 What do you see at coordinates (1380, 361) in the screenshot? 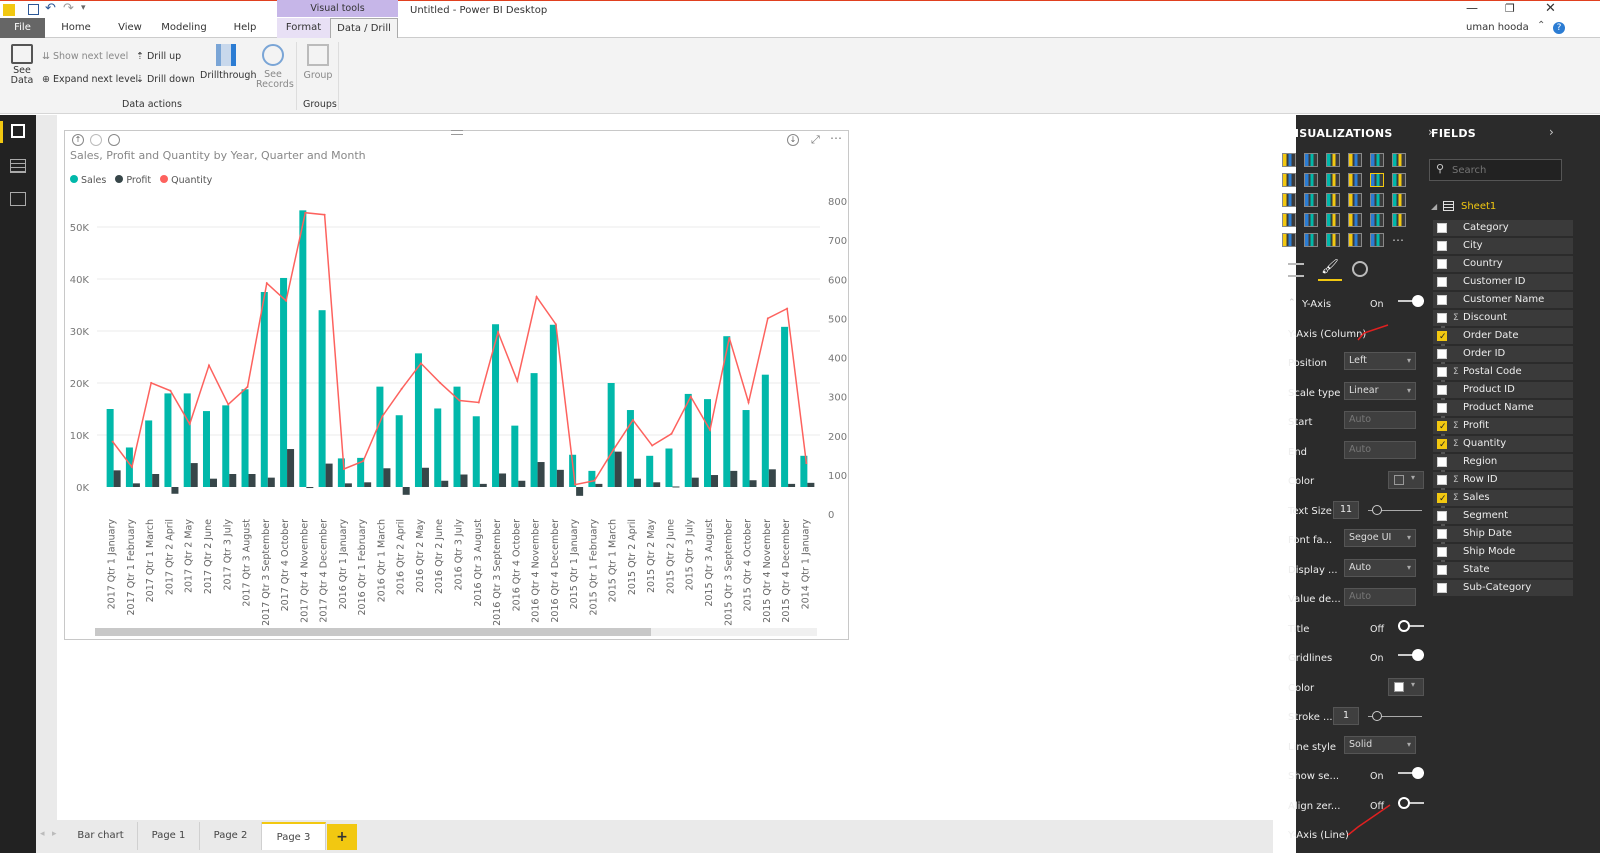
I see `format-dropdown: Left ▾` at bounding box center [1380, 361].